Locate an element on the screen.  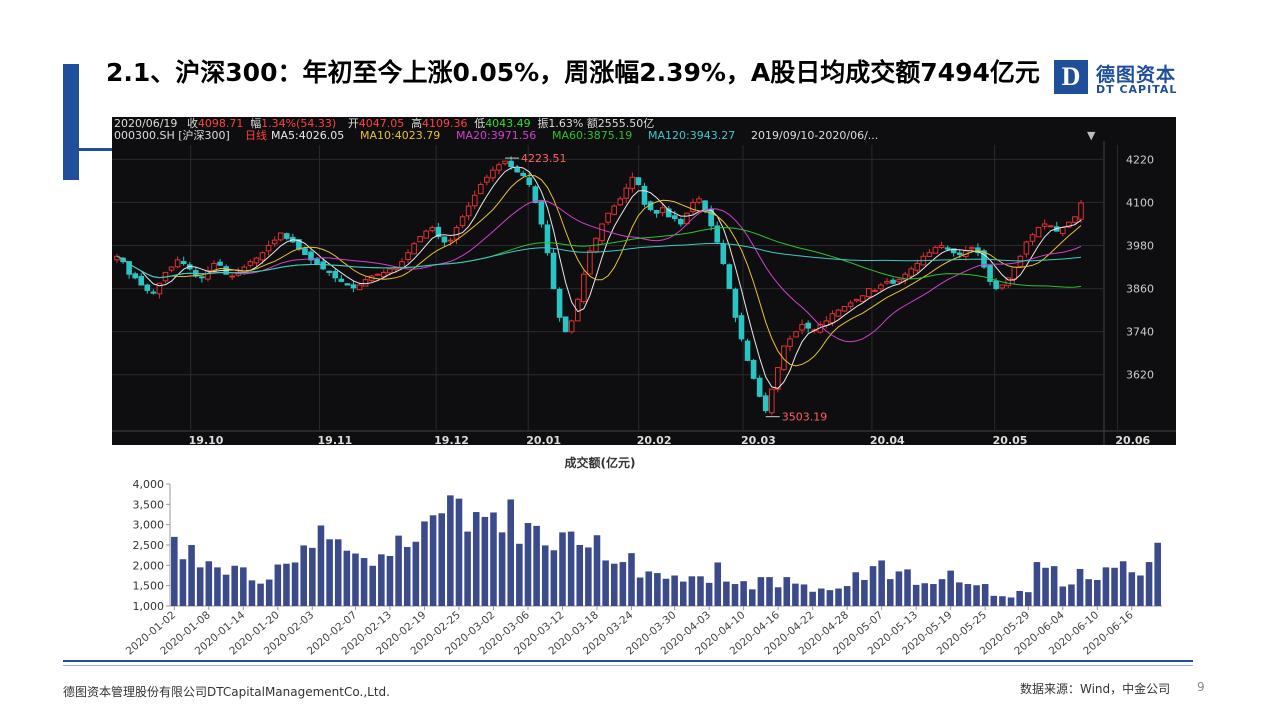
vol-y-tick-label: 4,000 is located at coordinates (149, 484).